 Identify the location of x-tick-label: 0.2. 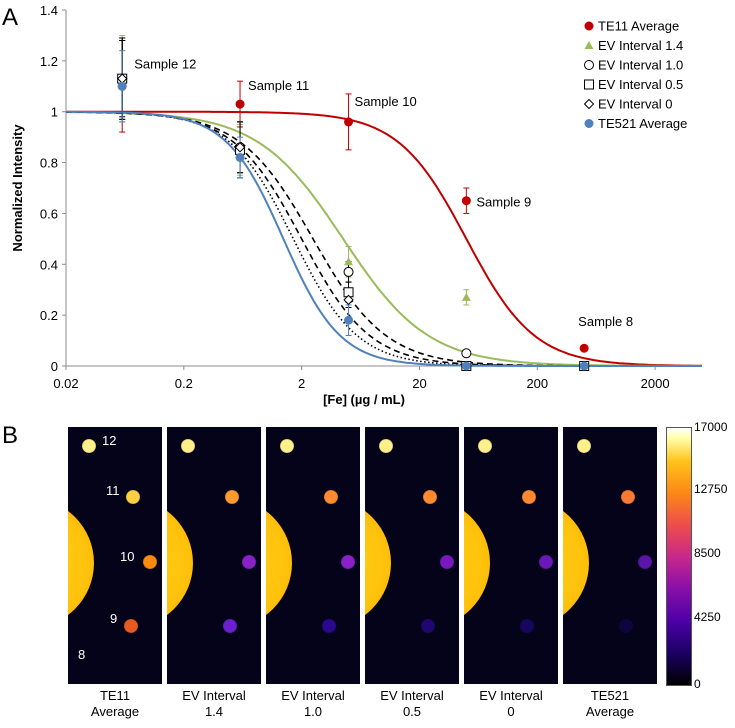
(184, 383).